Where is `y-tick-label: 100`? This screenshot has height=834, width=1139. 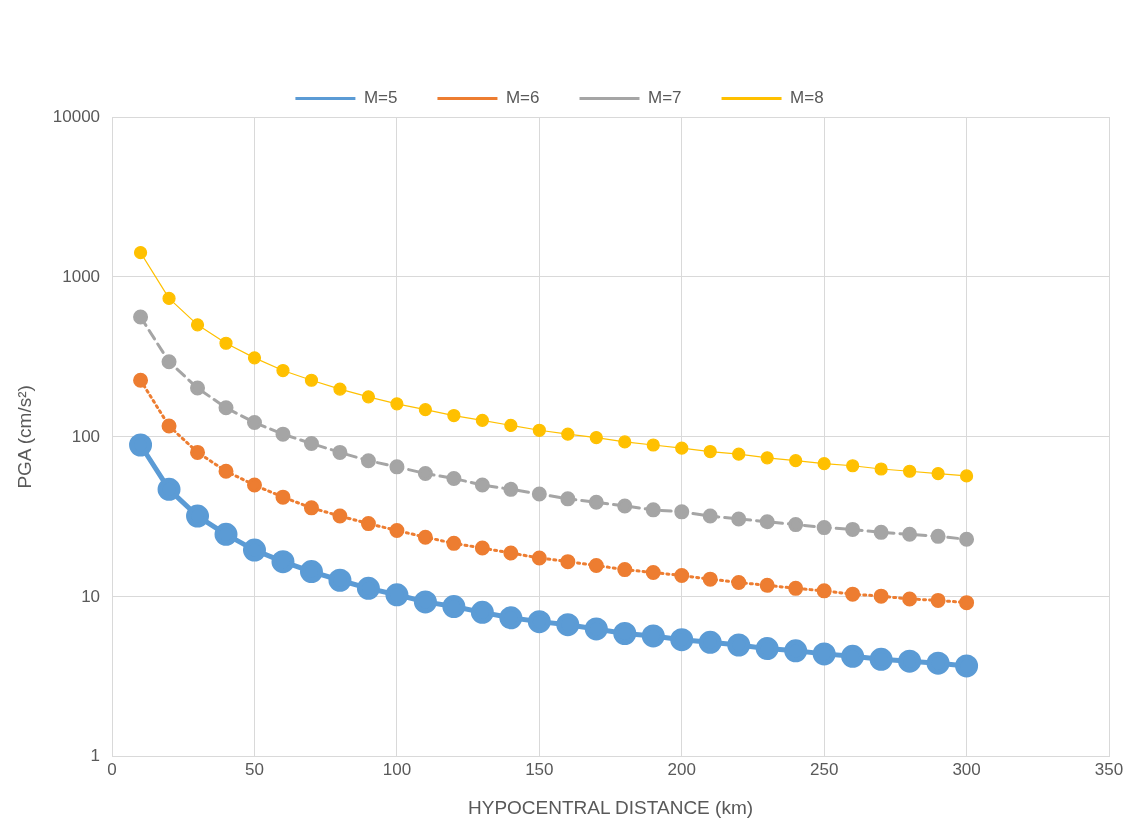
y-tick-label: 100 is located at coordinates (86, 436).